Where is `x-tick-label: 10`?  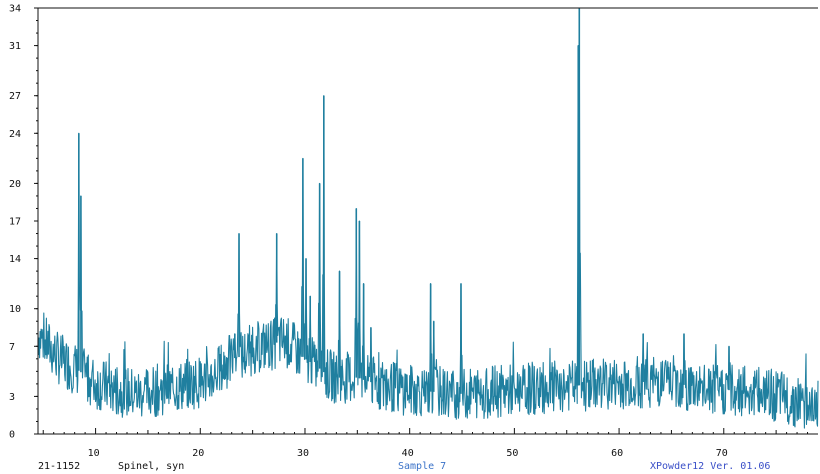 x-tick-label: 10 is located at coordinates (94, 453).